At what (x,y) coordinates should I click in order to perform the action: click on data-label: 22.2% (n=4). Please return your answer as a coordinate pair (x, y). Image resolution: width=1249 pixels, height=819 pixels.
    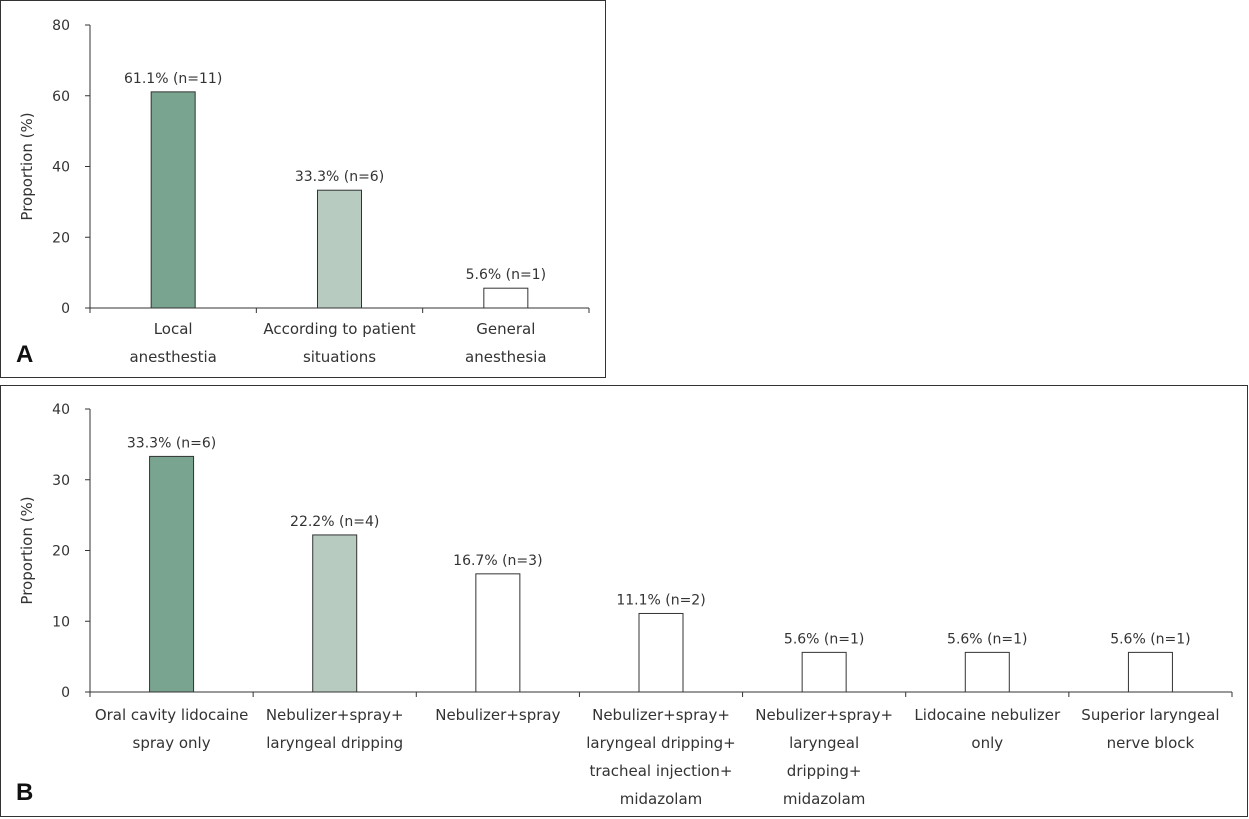
    Looking at the image, I should click on (334, 522).